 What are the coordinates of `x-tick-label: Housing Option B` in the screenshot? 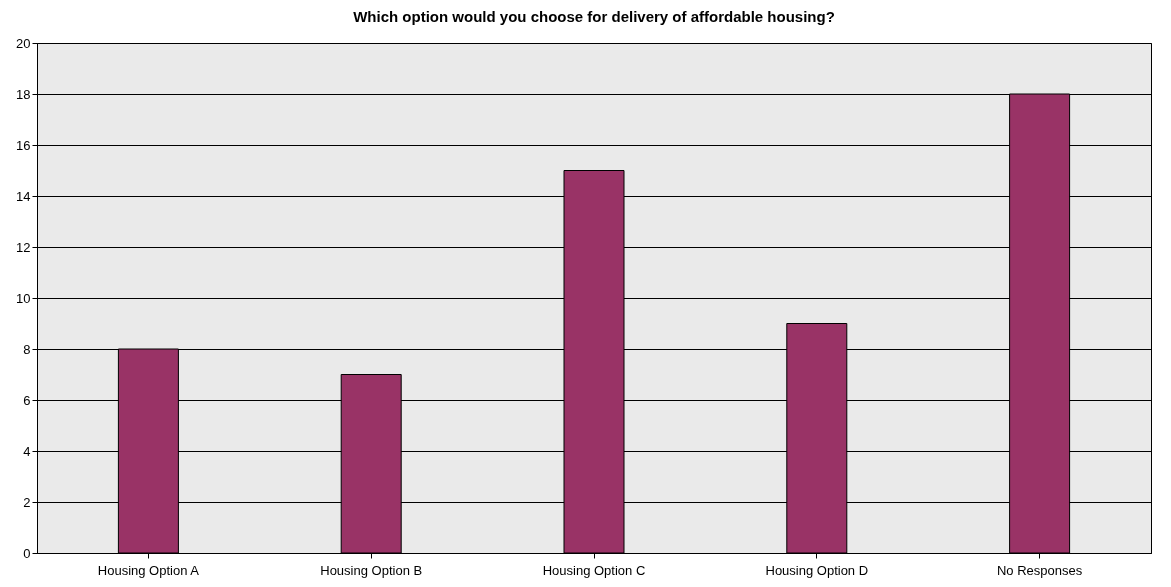 It's located at (371, 570).